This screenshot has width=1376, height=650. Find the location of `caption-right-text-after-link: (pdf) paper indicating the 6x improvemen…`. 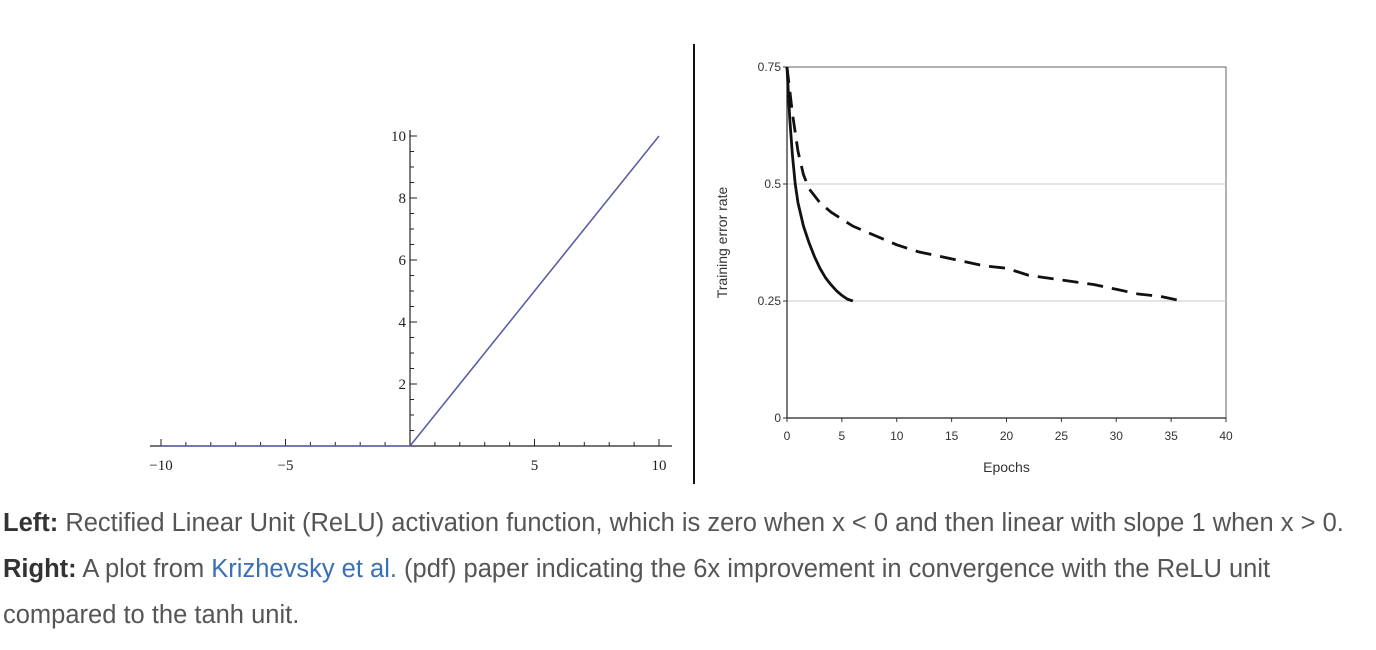

caption-right-text-after-link: (pdf) paper indicating the 6x improvemen… is located at coordinates (637, 592).